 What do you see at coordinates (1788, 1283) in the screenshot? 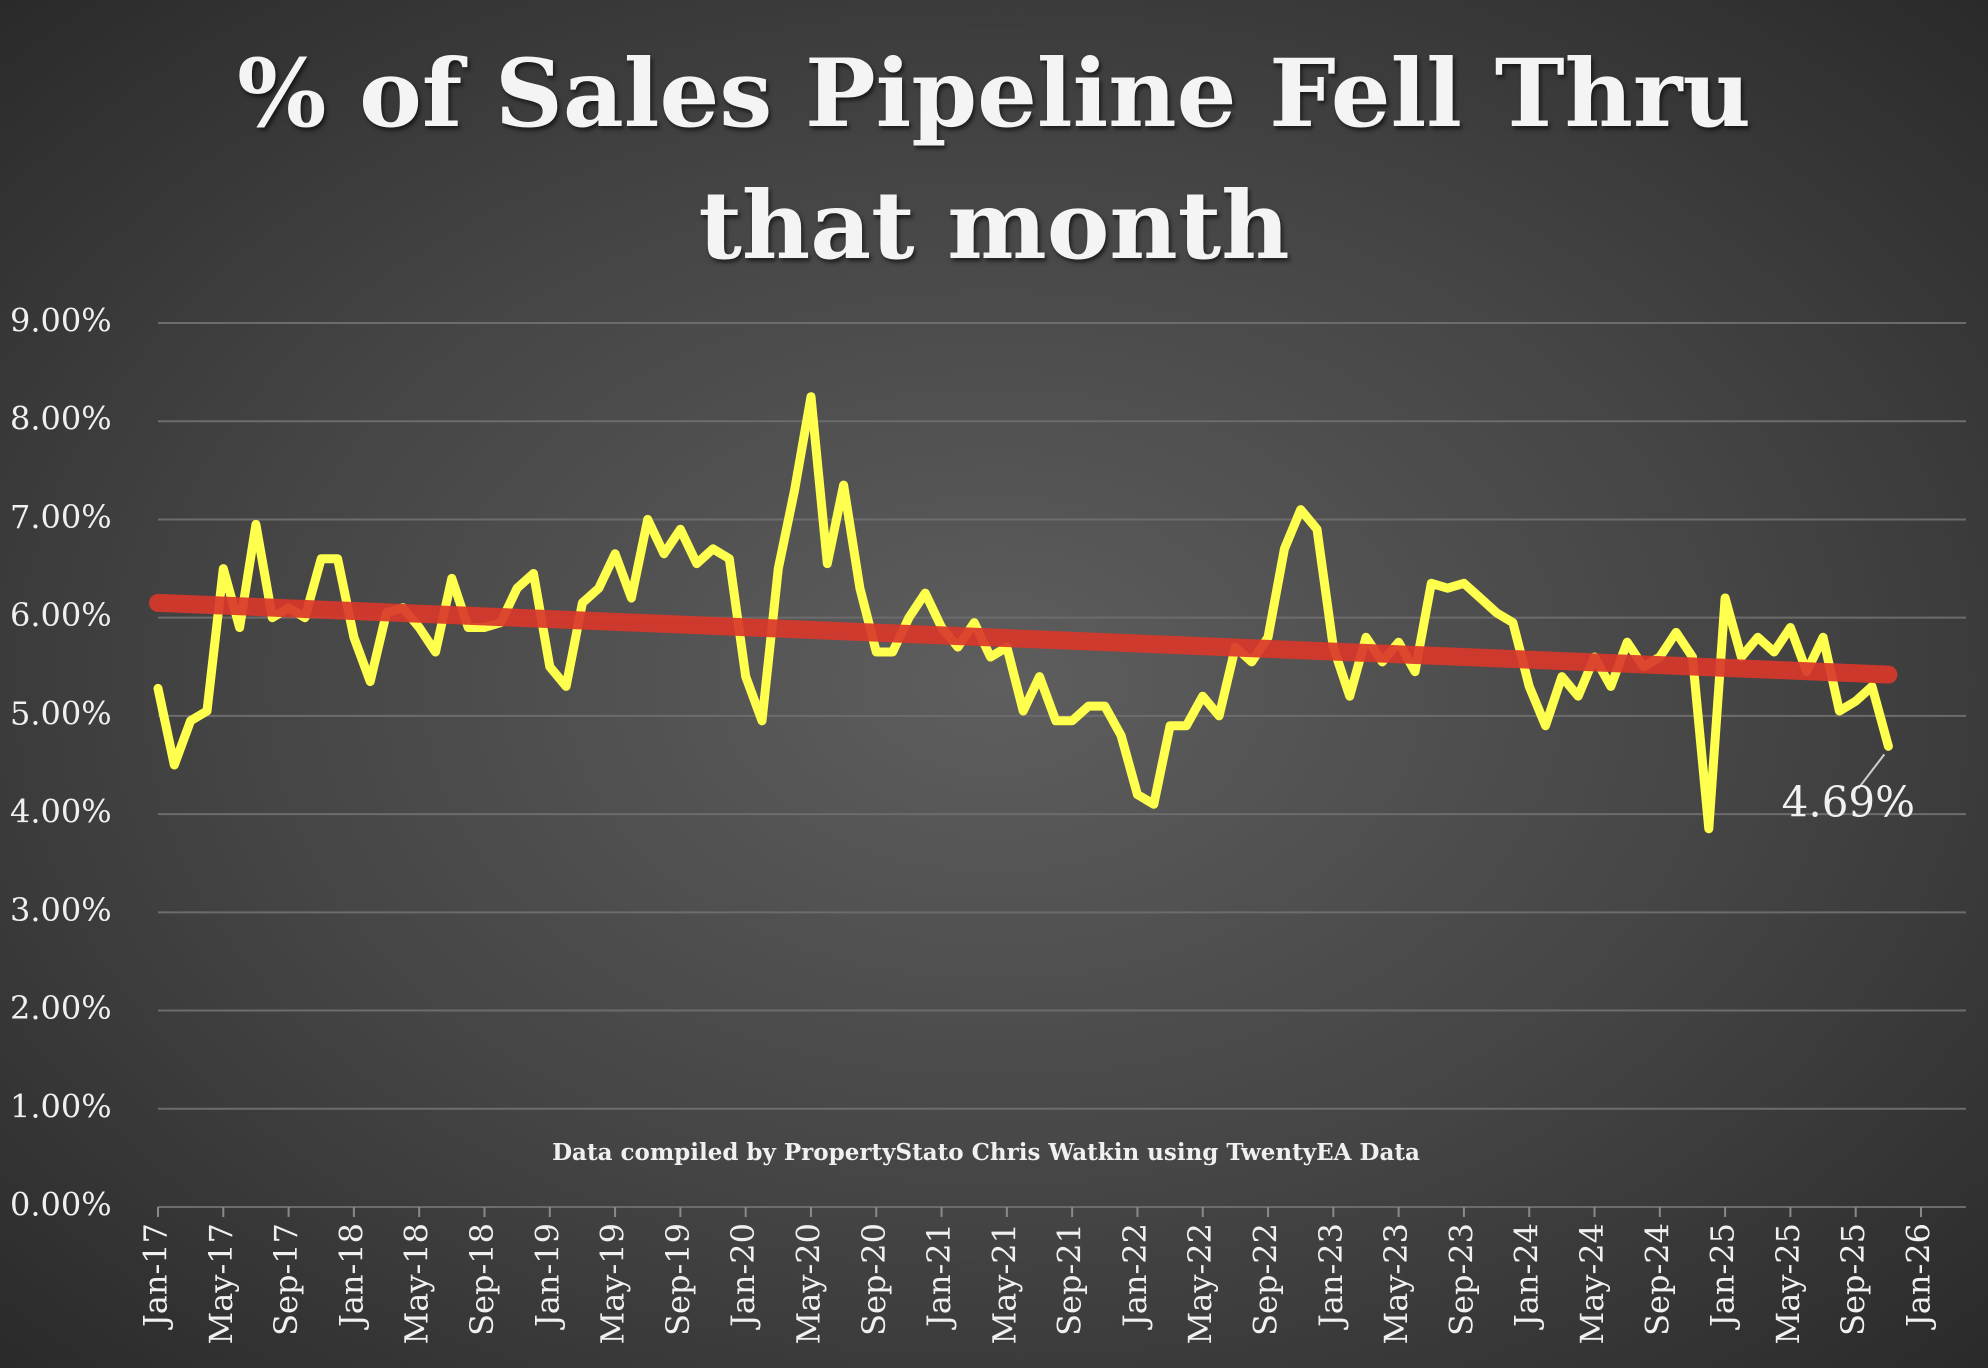
I see `x-tick-label: May-25` at bounding box center [1788, 1283].